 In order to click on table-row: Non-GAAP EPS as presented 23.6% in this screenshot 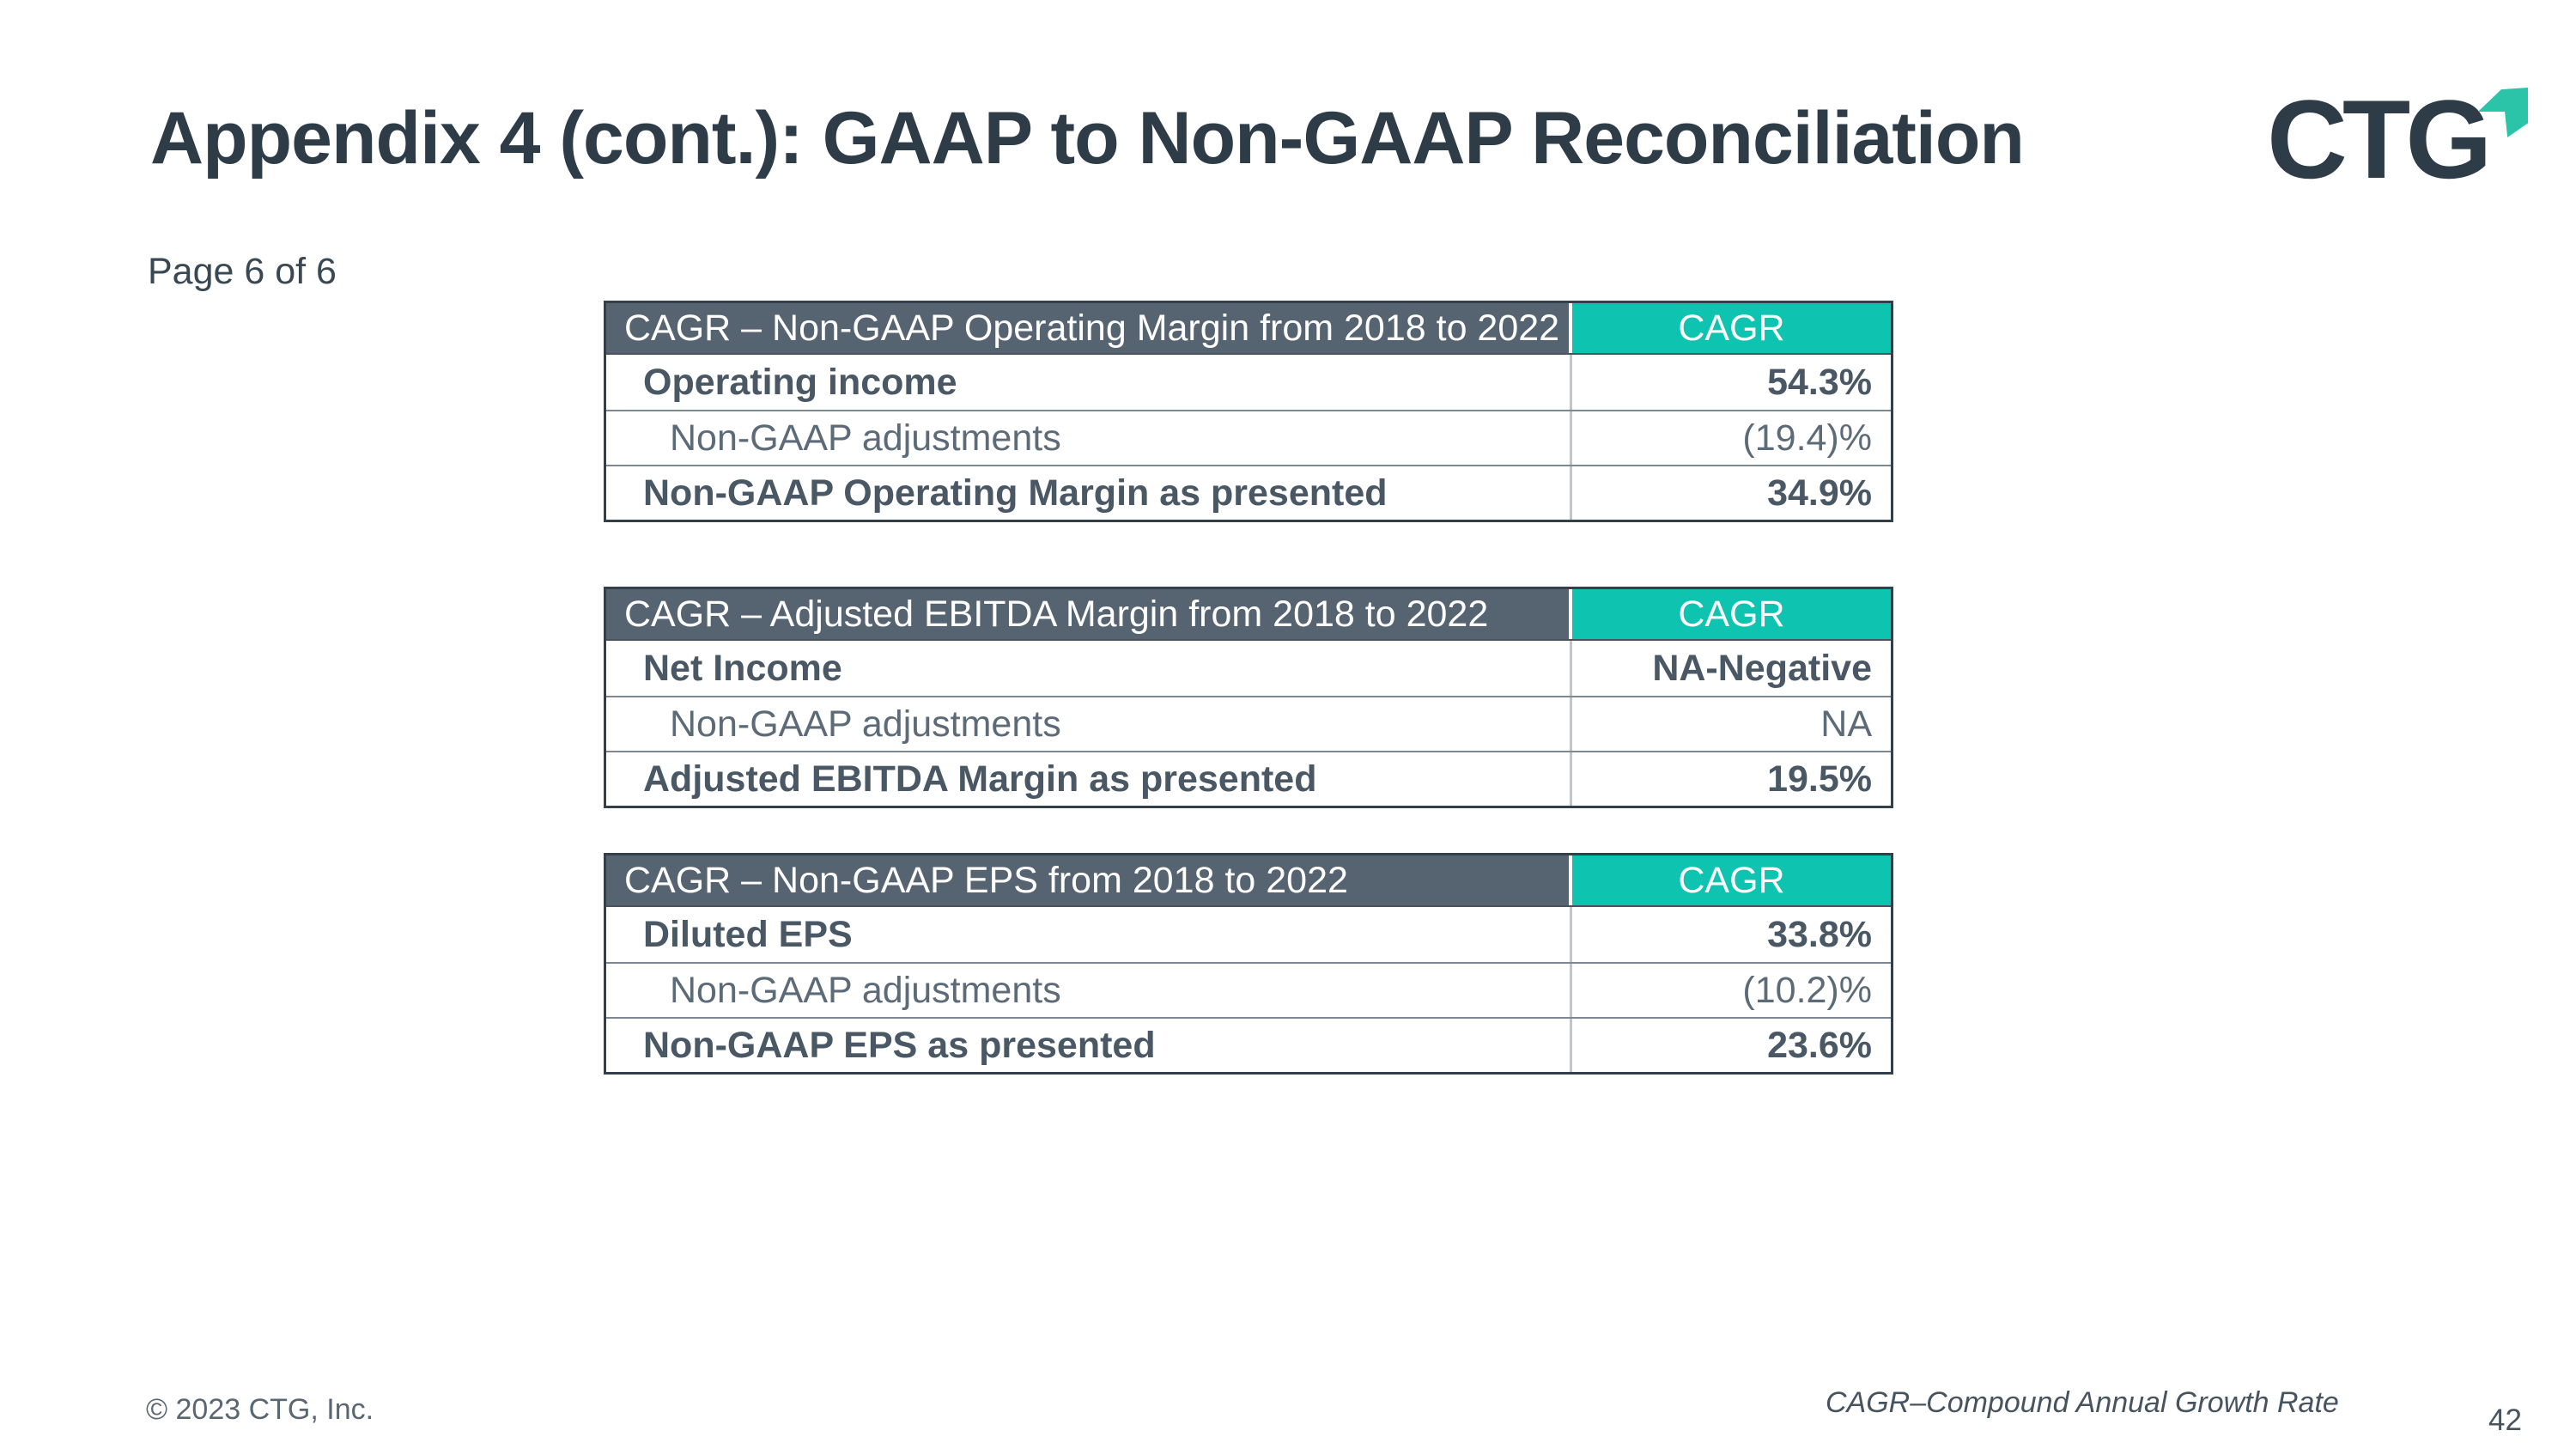, I will do `click(1248, 1044)`.